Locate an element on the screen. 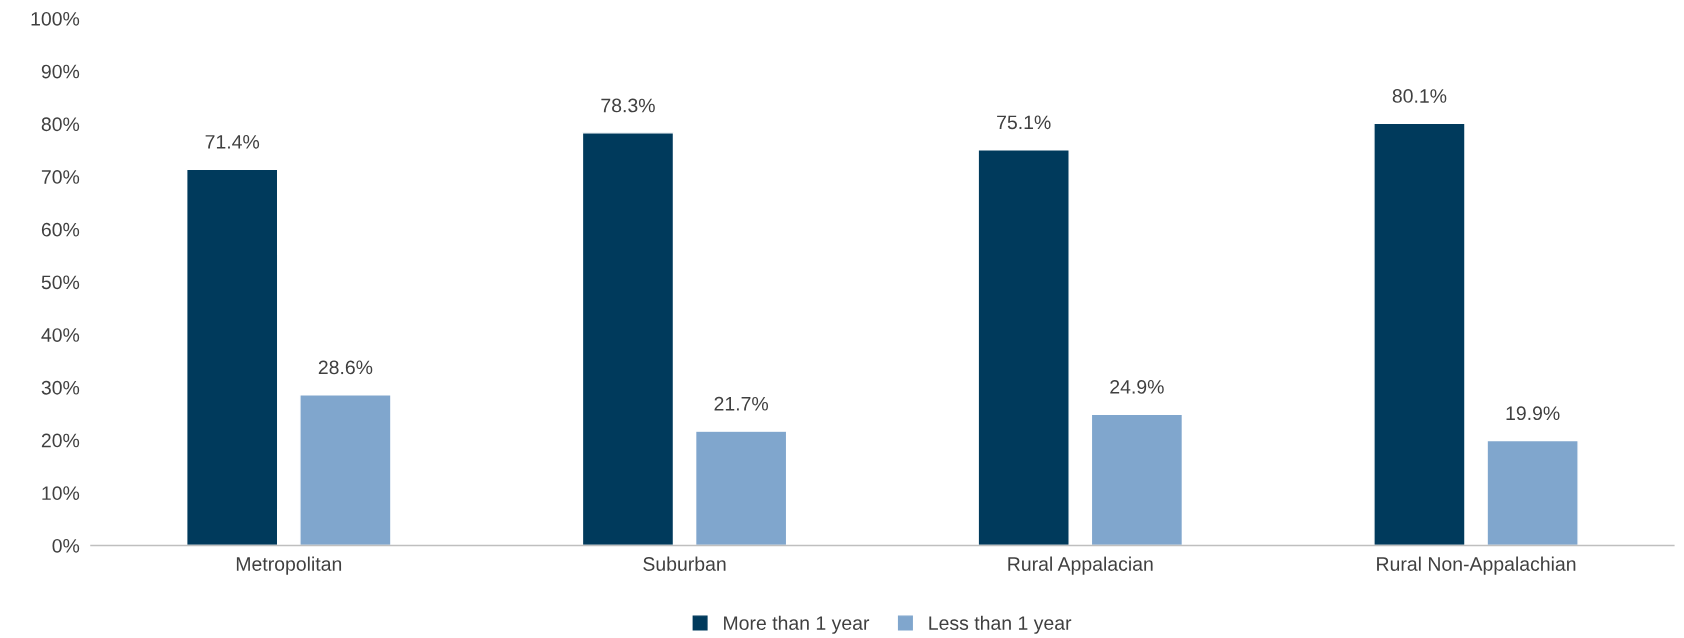 The image size is (1684, 638). y-tick-label: 40% is located at coordinates (60, 335).